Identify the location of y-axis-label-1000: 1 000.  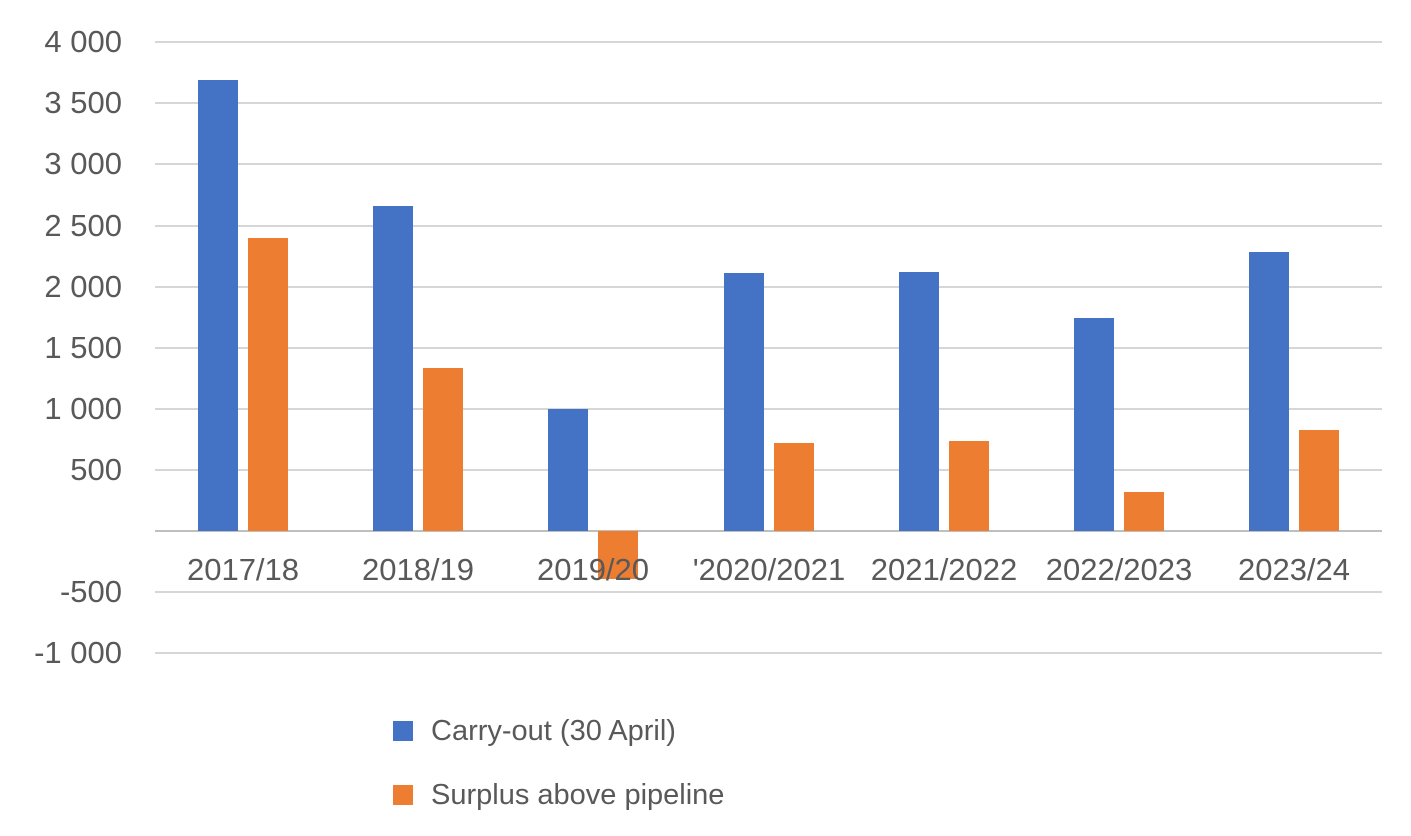
(83, 408).